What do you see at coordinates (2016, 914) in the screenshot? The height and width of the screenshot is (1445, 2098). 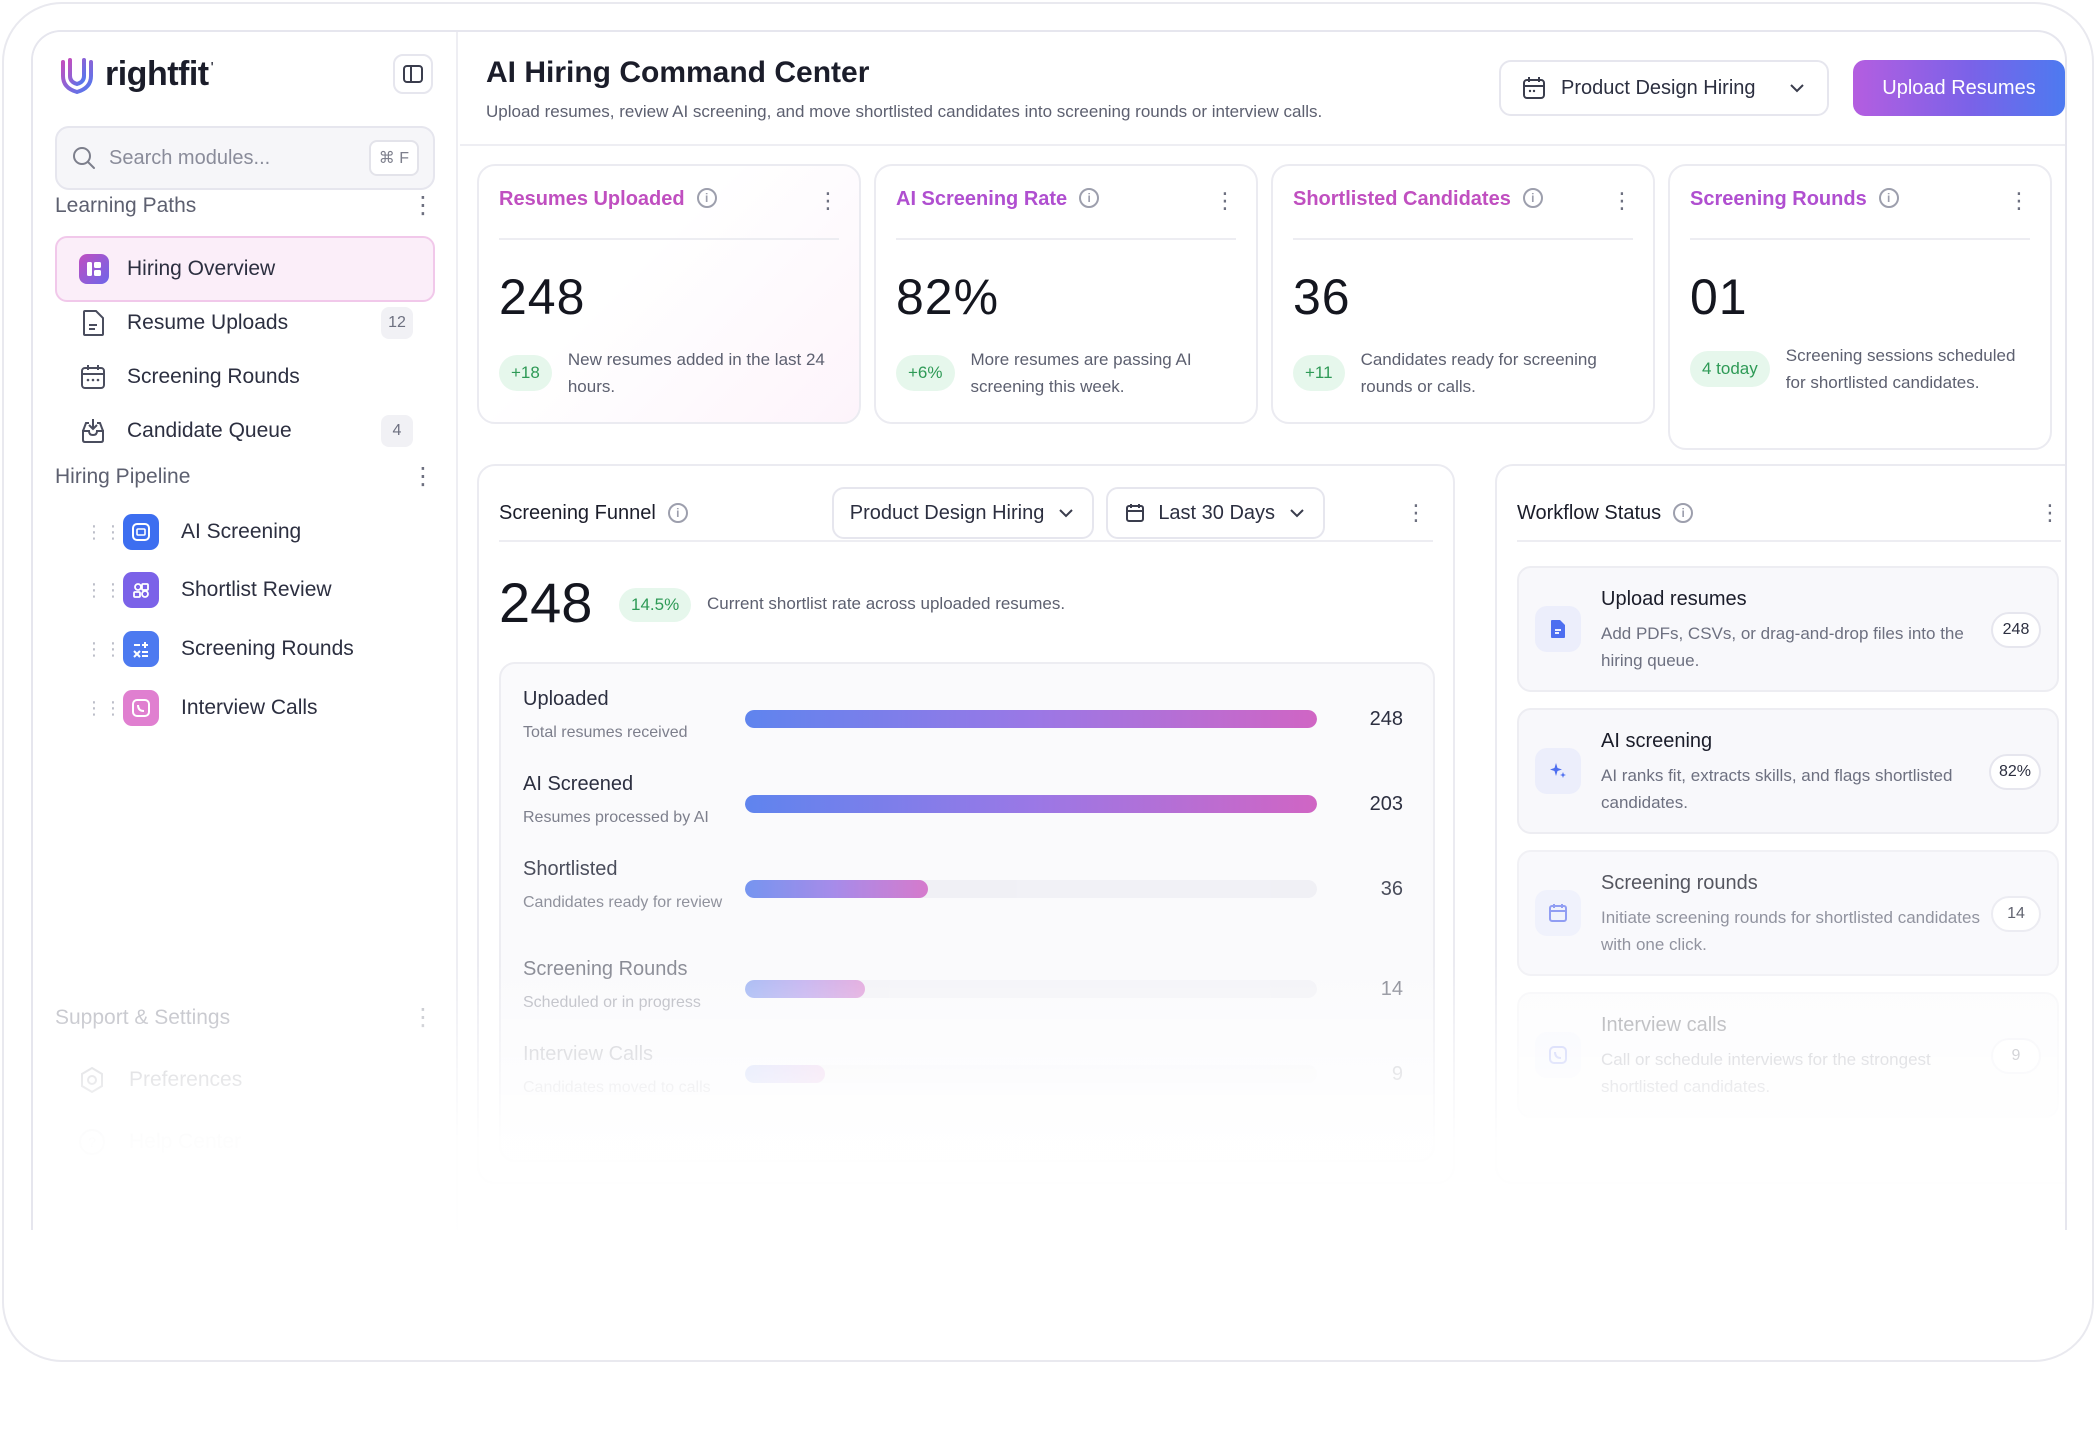 I see `workflow-count: 14` at bounding box center [2016, 914].